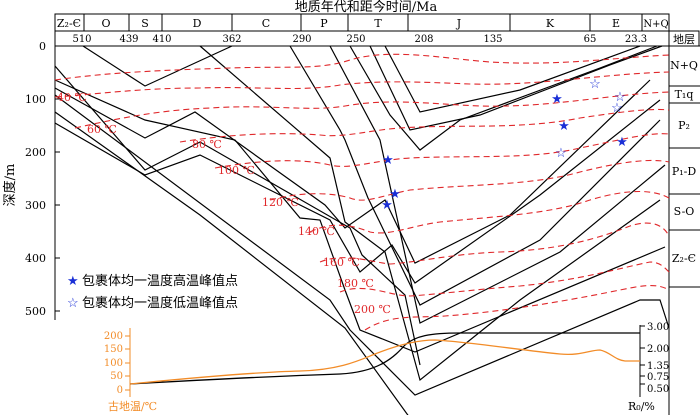  What do you see at coordinates (341, 262) in the screenshot?
I see `isotherm-label: 160 ℃` at bounding box center [341, 262].